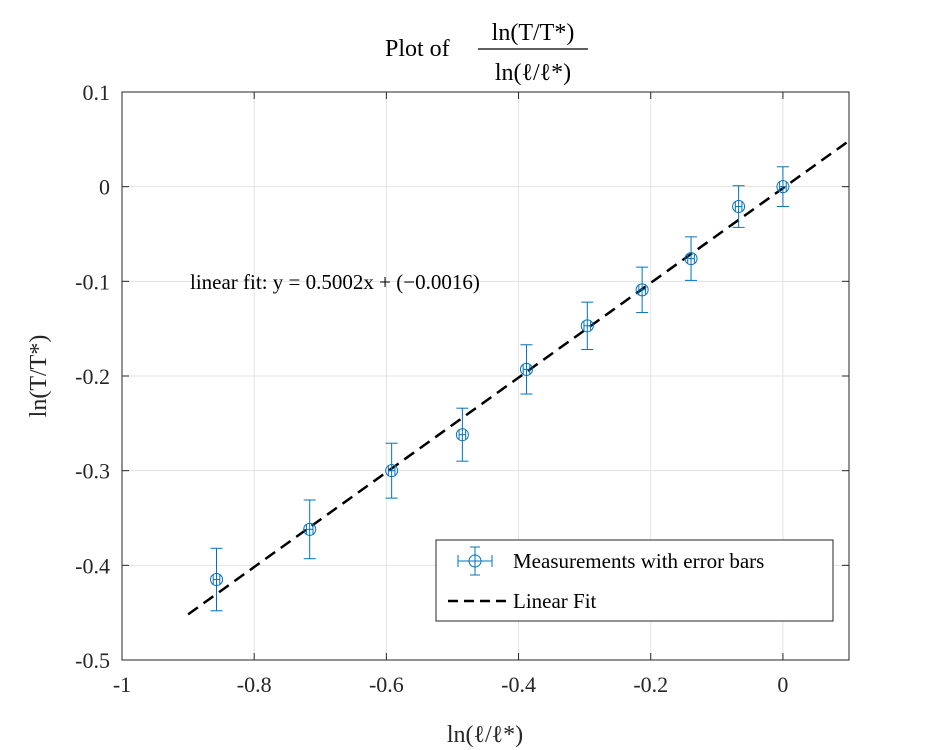 This screenshot has height=750, width=938. I want to click on x-tick-label: 0, so click(782, 684).